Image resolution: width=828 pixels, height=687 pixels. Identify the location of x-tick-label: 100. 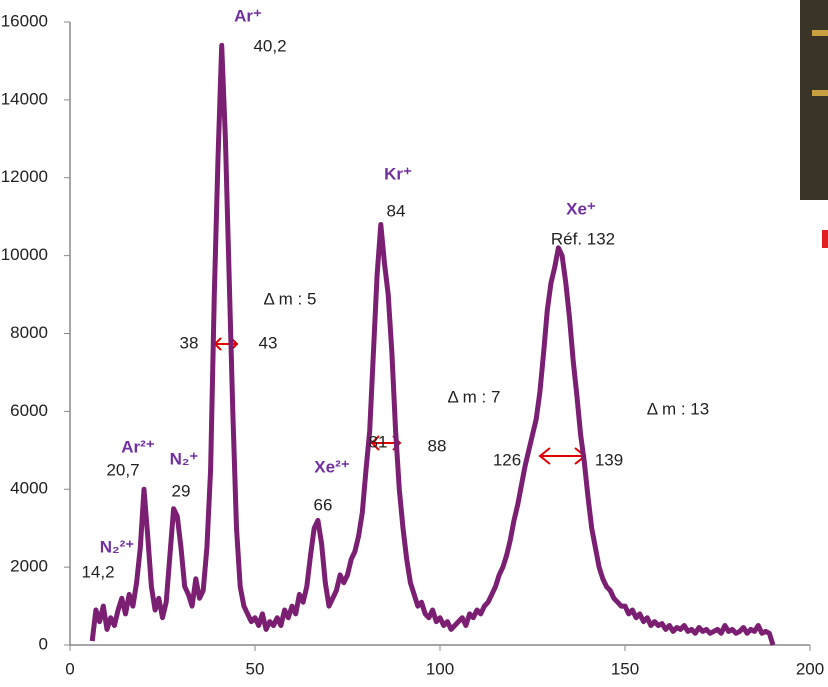
(440, 668).